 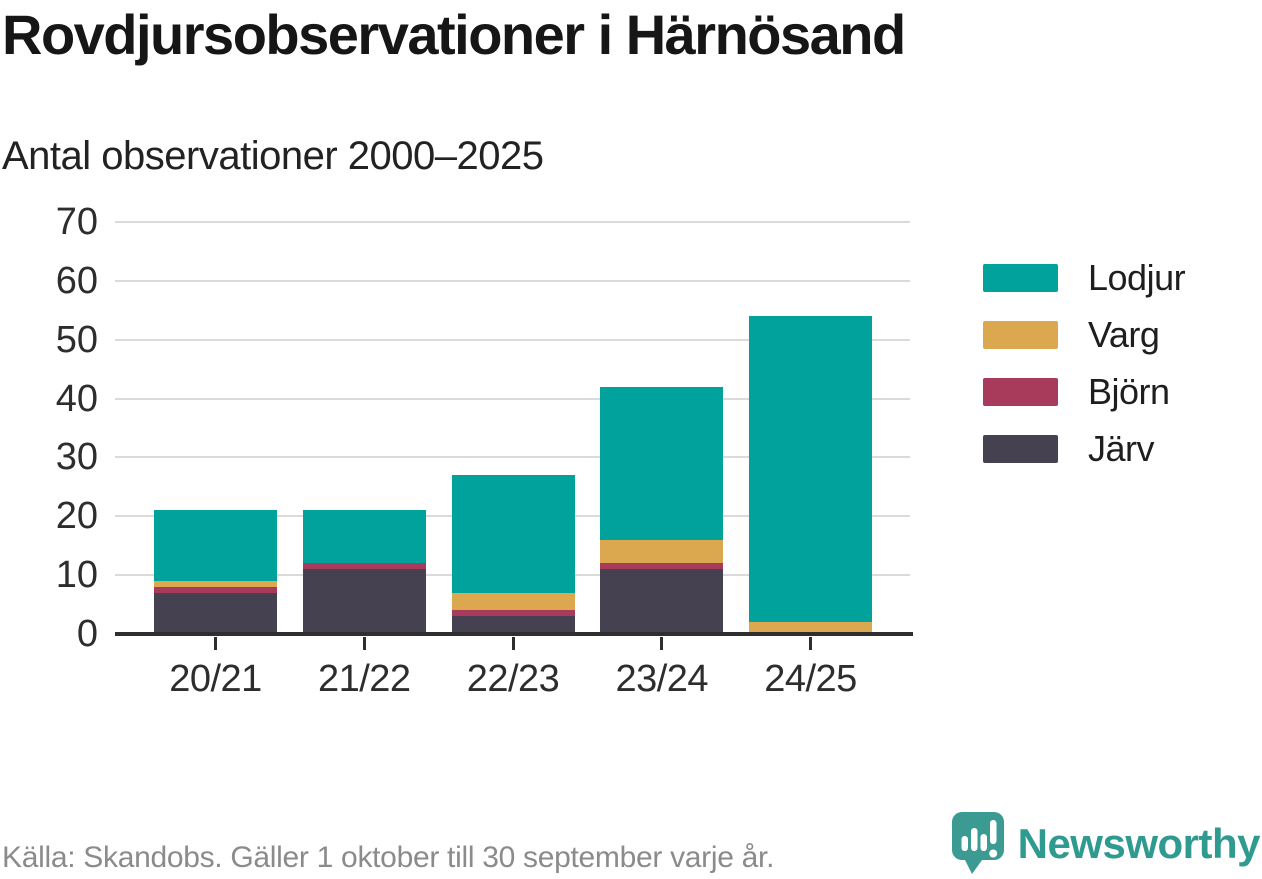 What do you see at coordinates (1137, 277) in the screenshot?
I see `legend-label-lodjur: Lodjur` at bounding box center [1137, 277].